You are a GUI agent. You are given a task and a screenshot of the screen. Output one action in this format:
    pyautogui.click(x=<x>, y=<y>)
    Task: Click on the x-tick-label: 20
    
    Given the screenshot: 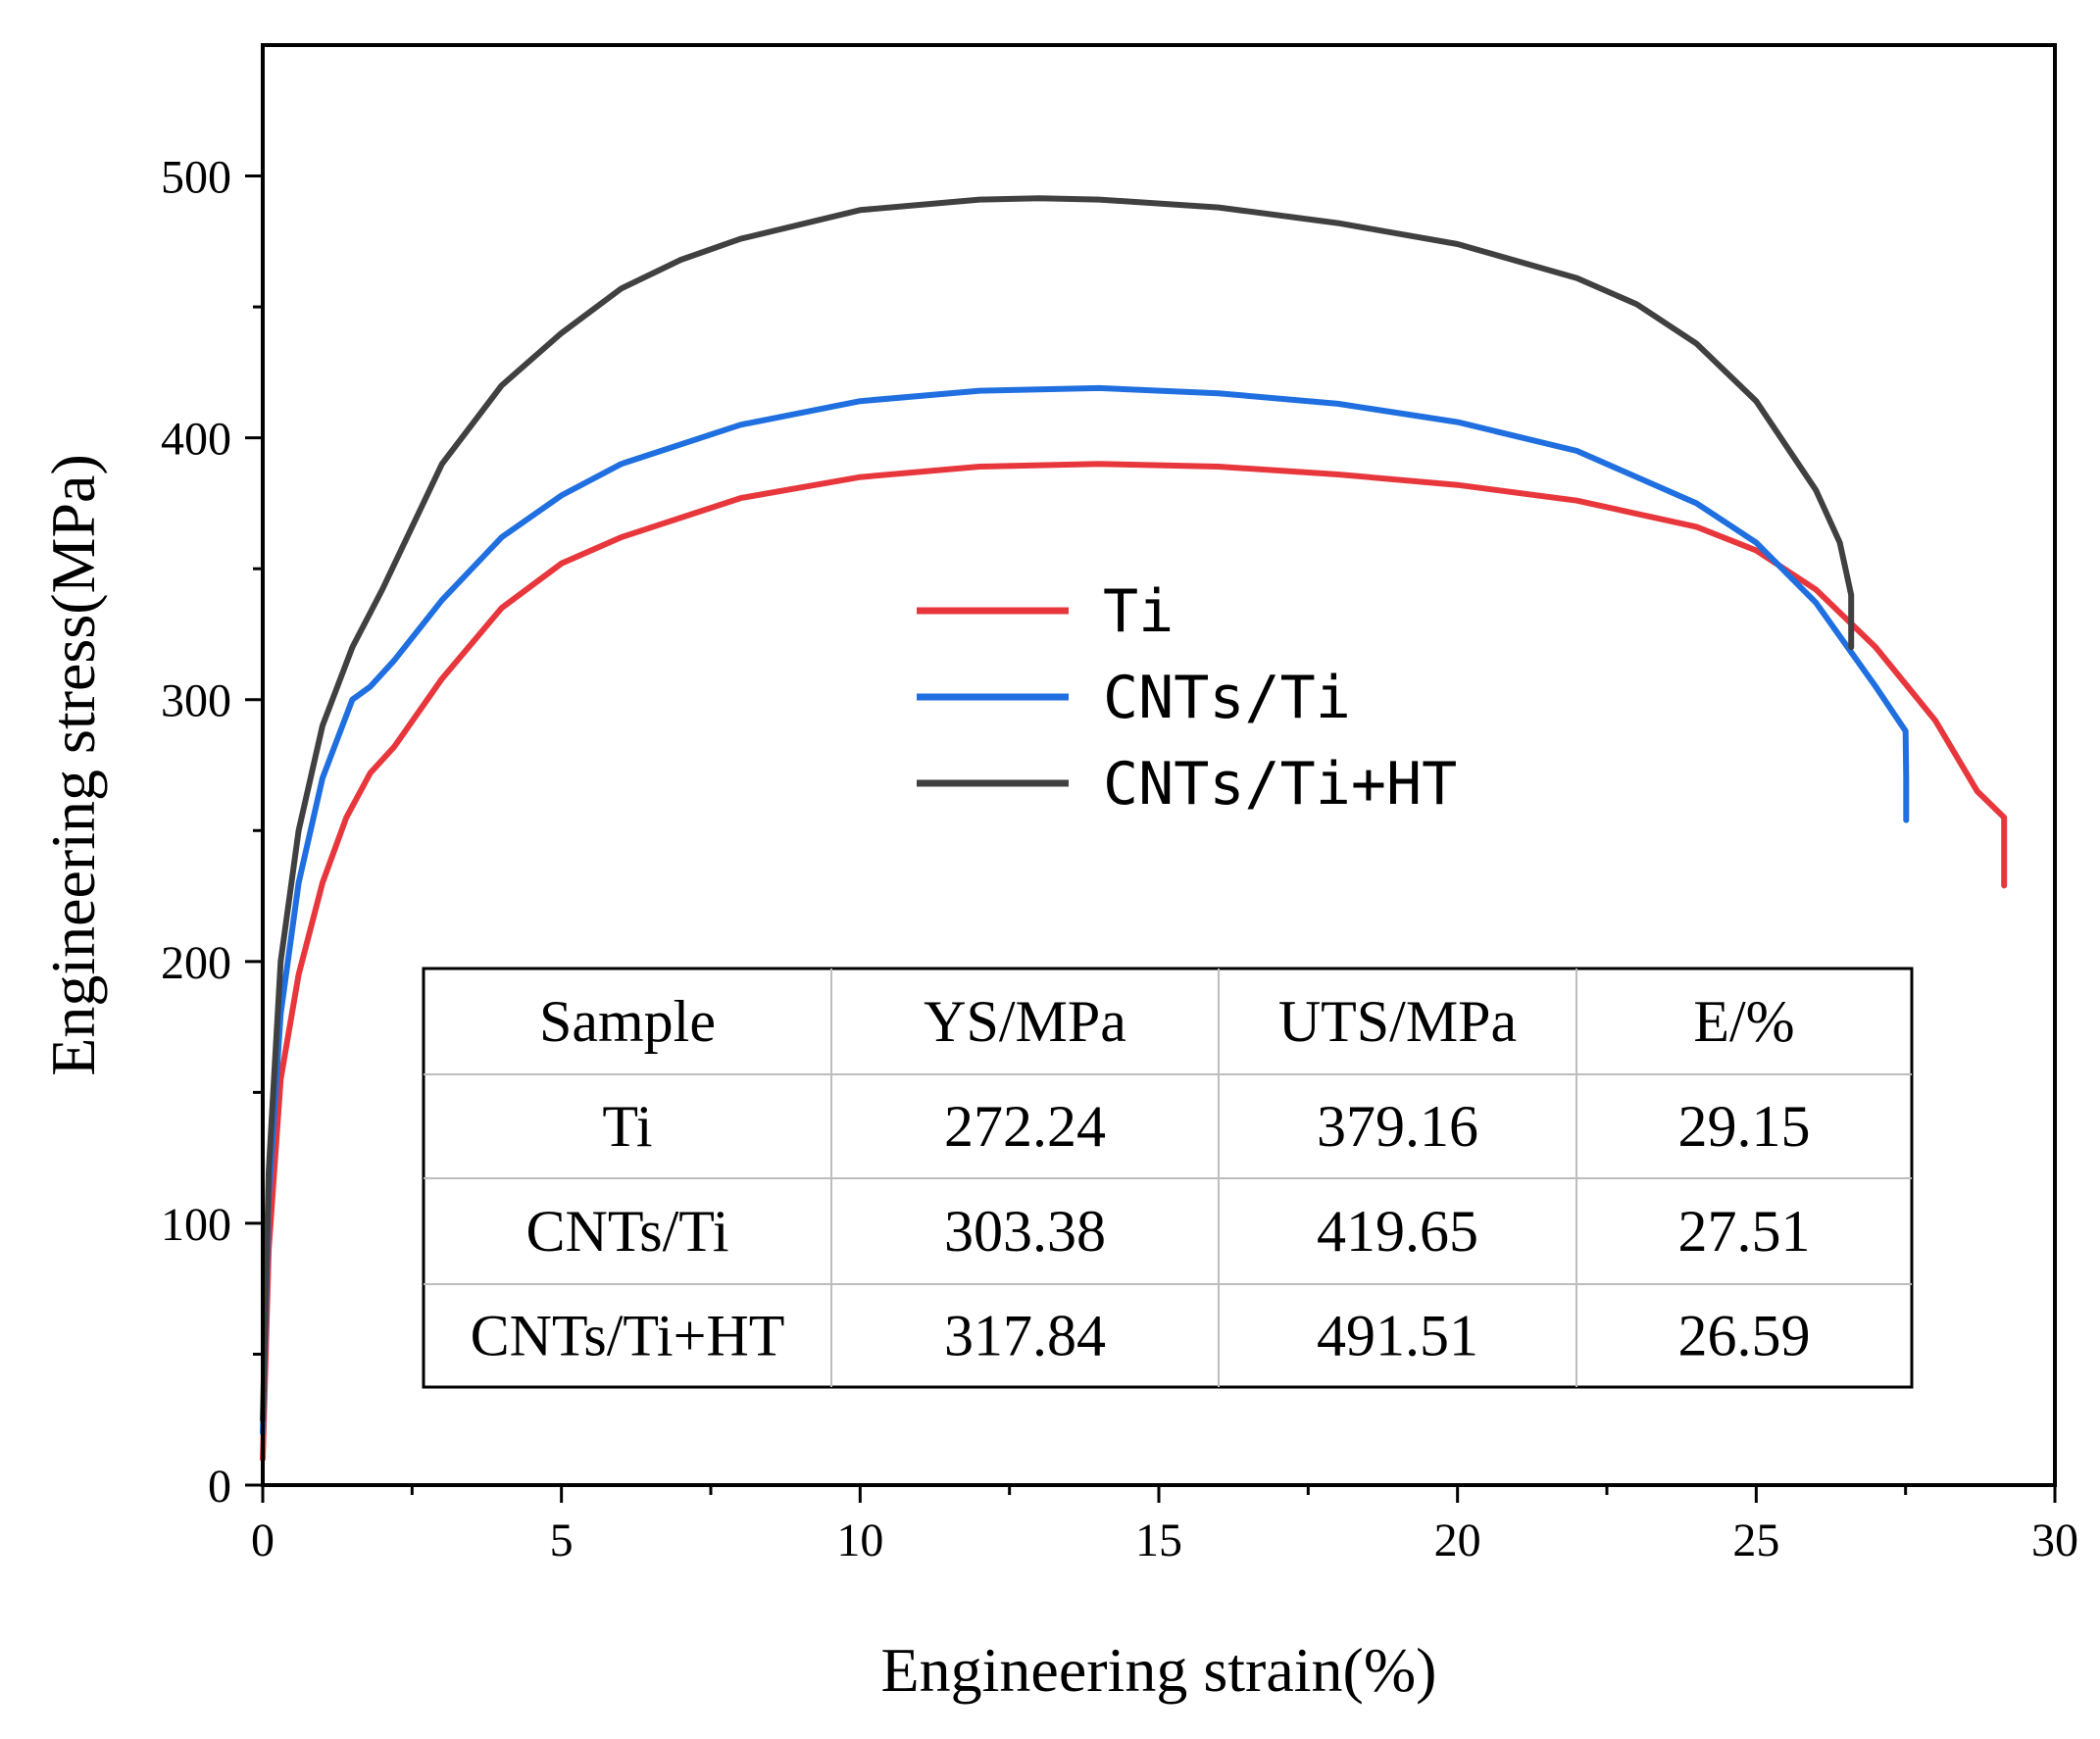 What is the action you would take?
    pyautogui.click(x=1457, y=1540)
    